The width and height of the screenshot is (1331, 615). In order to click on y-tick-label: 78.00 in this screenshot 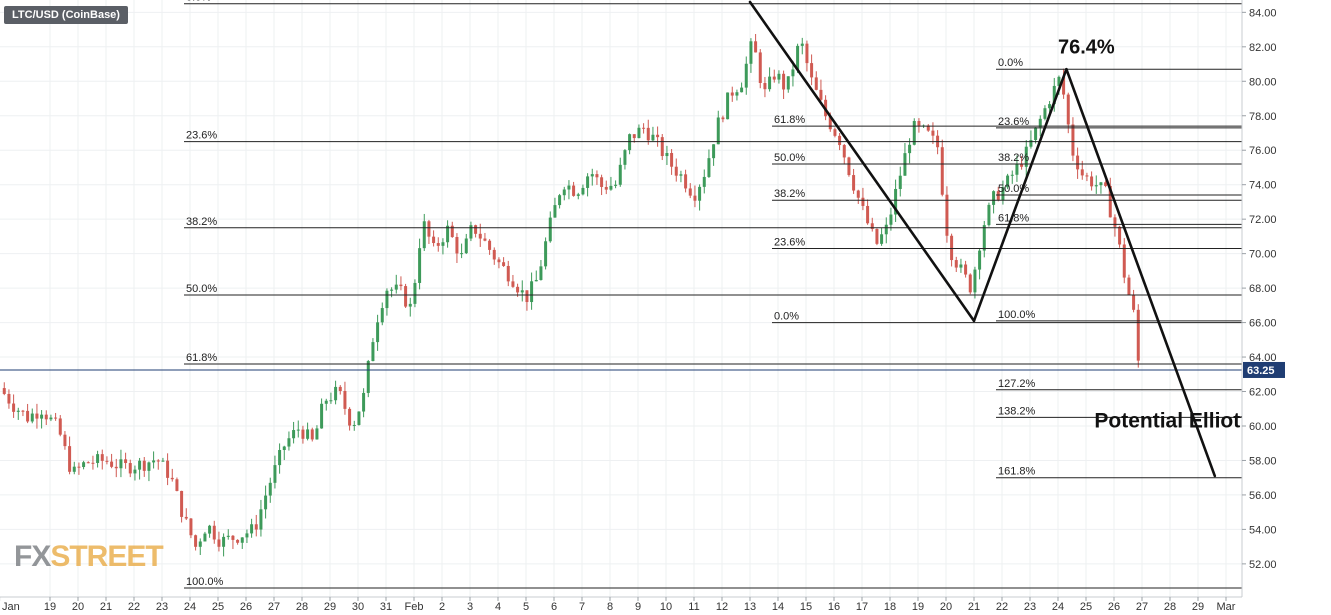, I will do `click(1263, 117)`.